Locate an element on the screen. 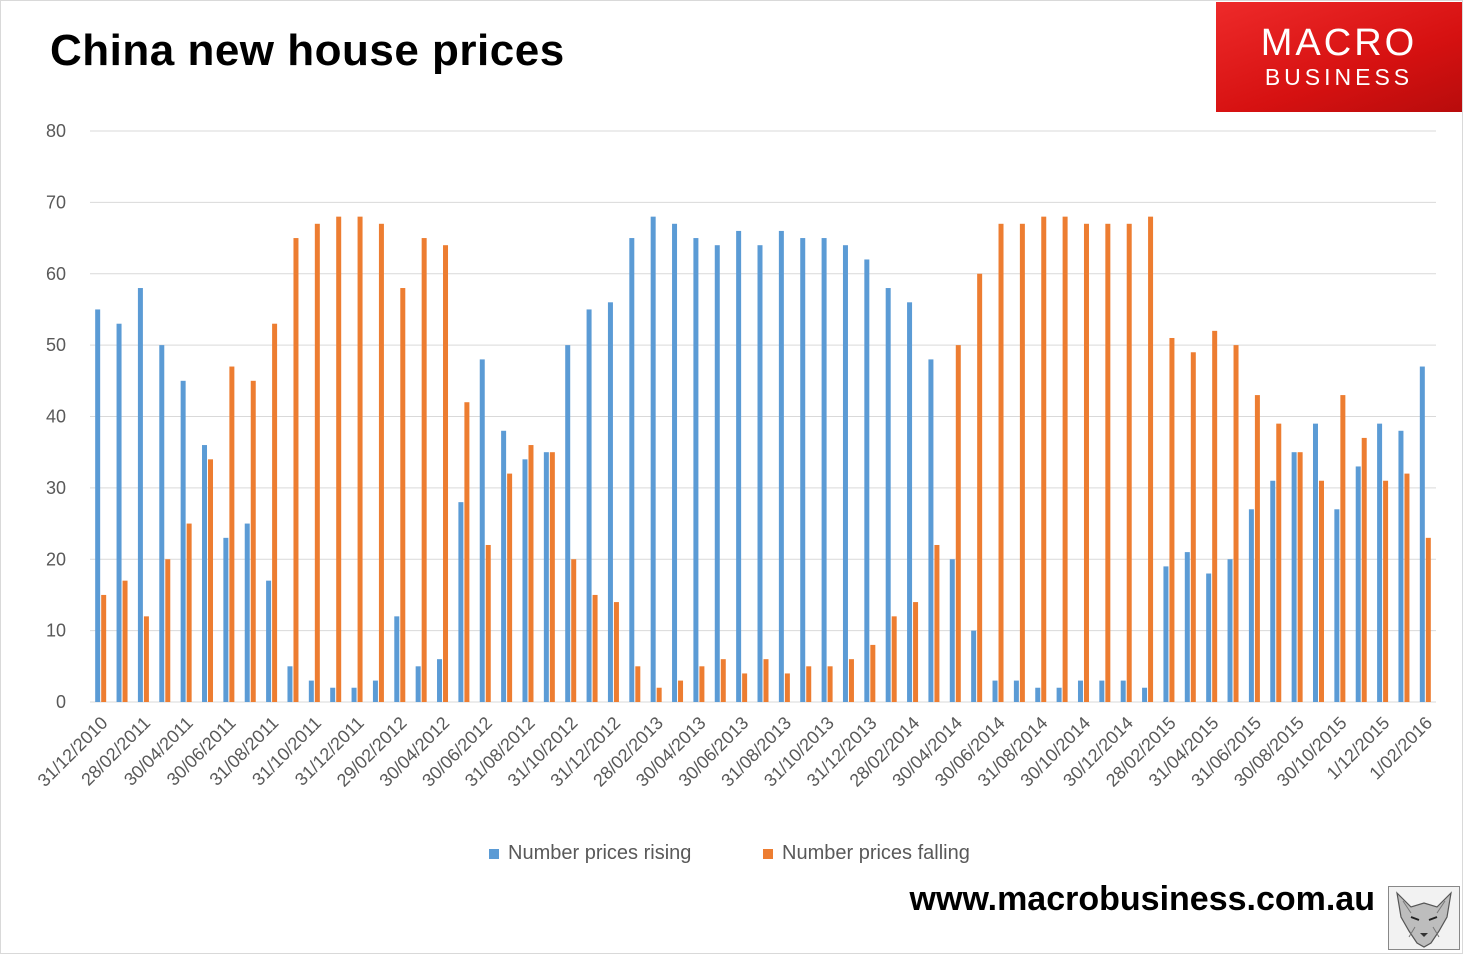 Image resolution: width=1463 pixels, height=954 pixels. legend-label-rising: Number prices rising is located at coordinates (600, 853).